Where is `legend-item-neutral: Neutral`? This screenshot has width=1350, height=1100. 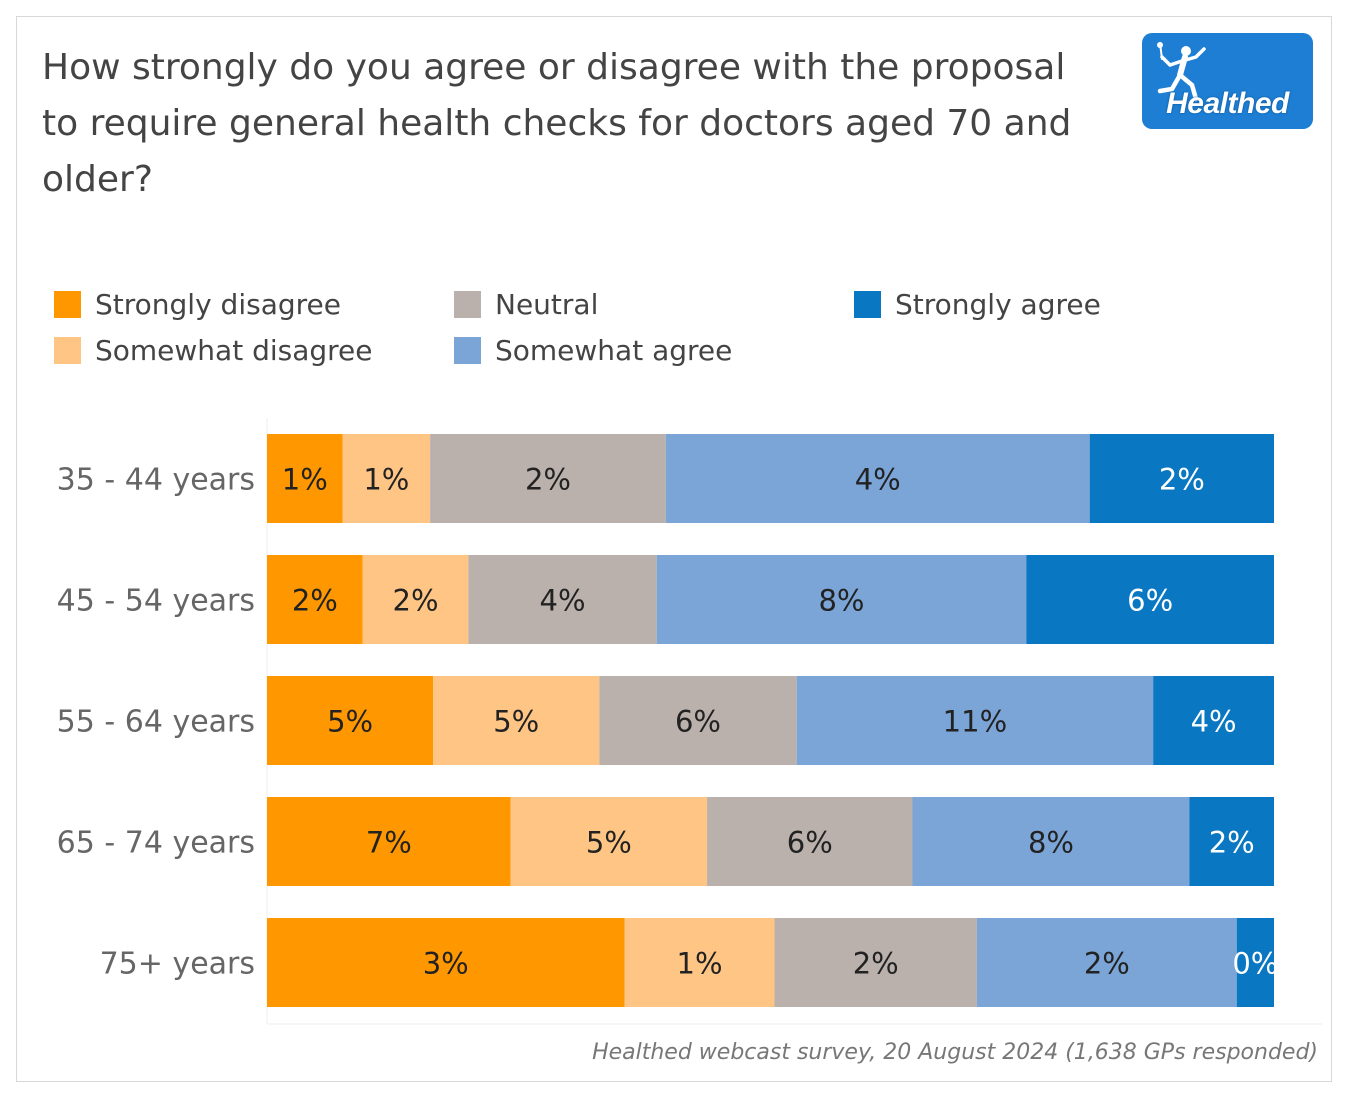
legend-item-neutral: Neutral is located at coordinates (526, 304).